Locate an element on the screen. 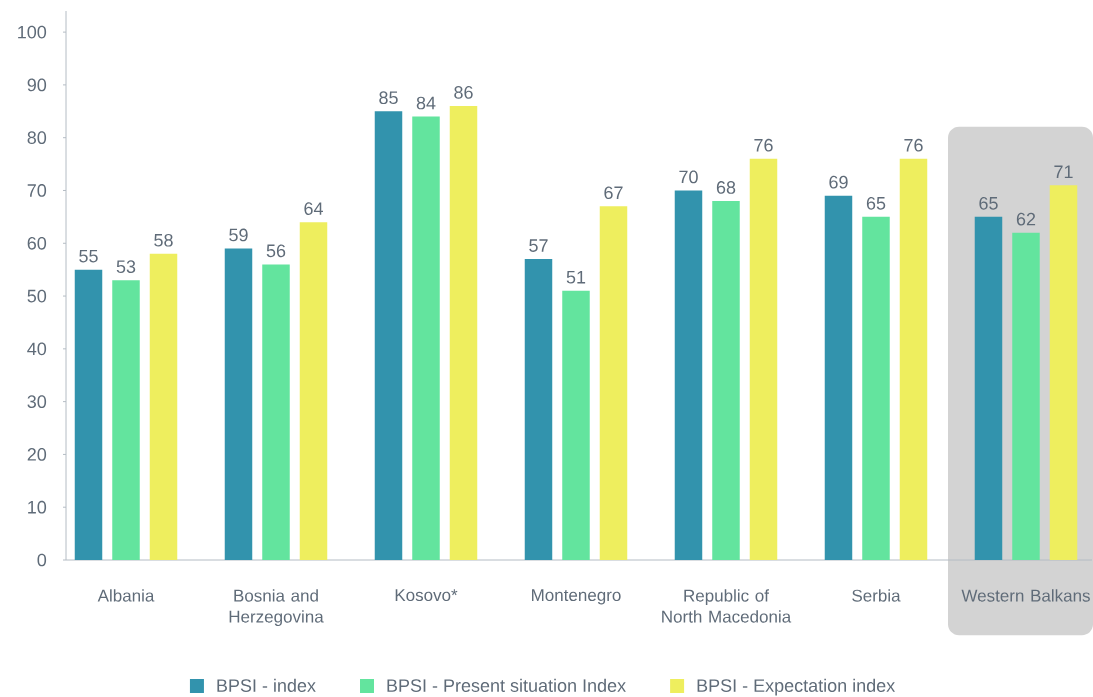 This screenshot has height=697, width=1093. y-tick-label: 60 is located at coordinates (37, 243).